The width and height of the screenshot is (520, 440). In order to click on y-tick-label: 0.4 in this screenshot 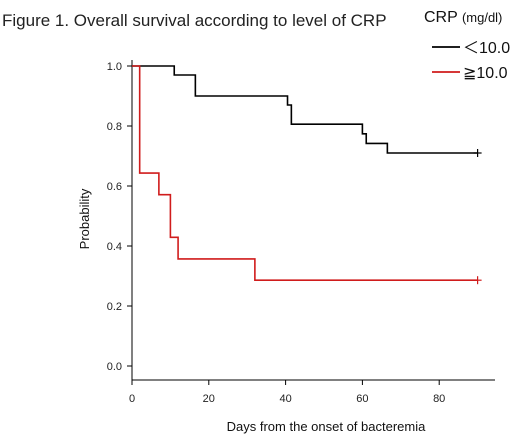, I will do `click(114, 247)`.